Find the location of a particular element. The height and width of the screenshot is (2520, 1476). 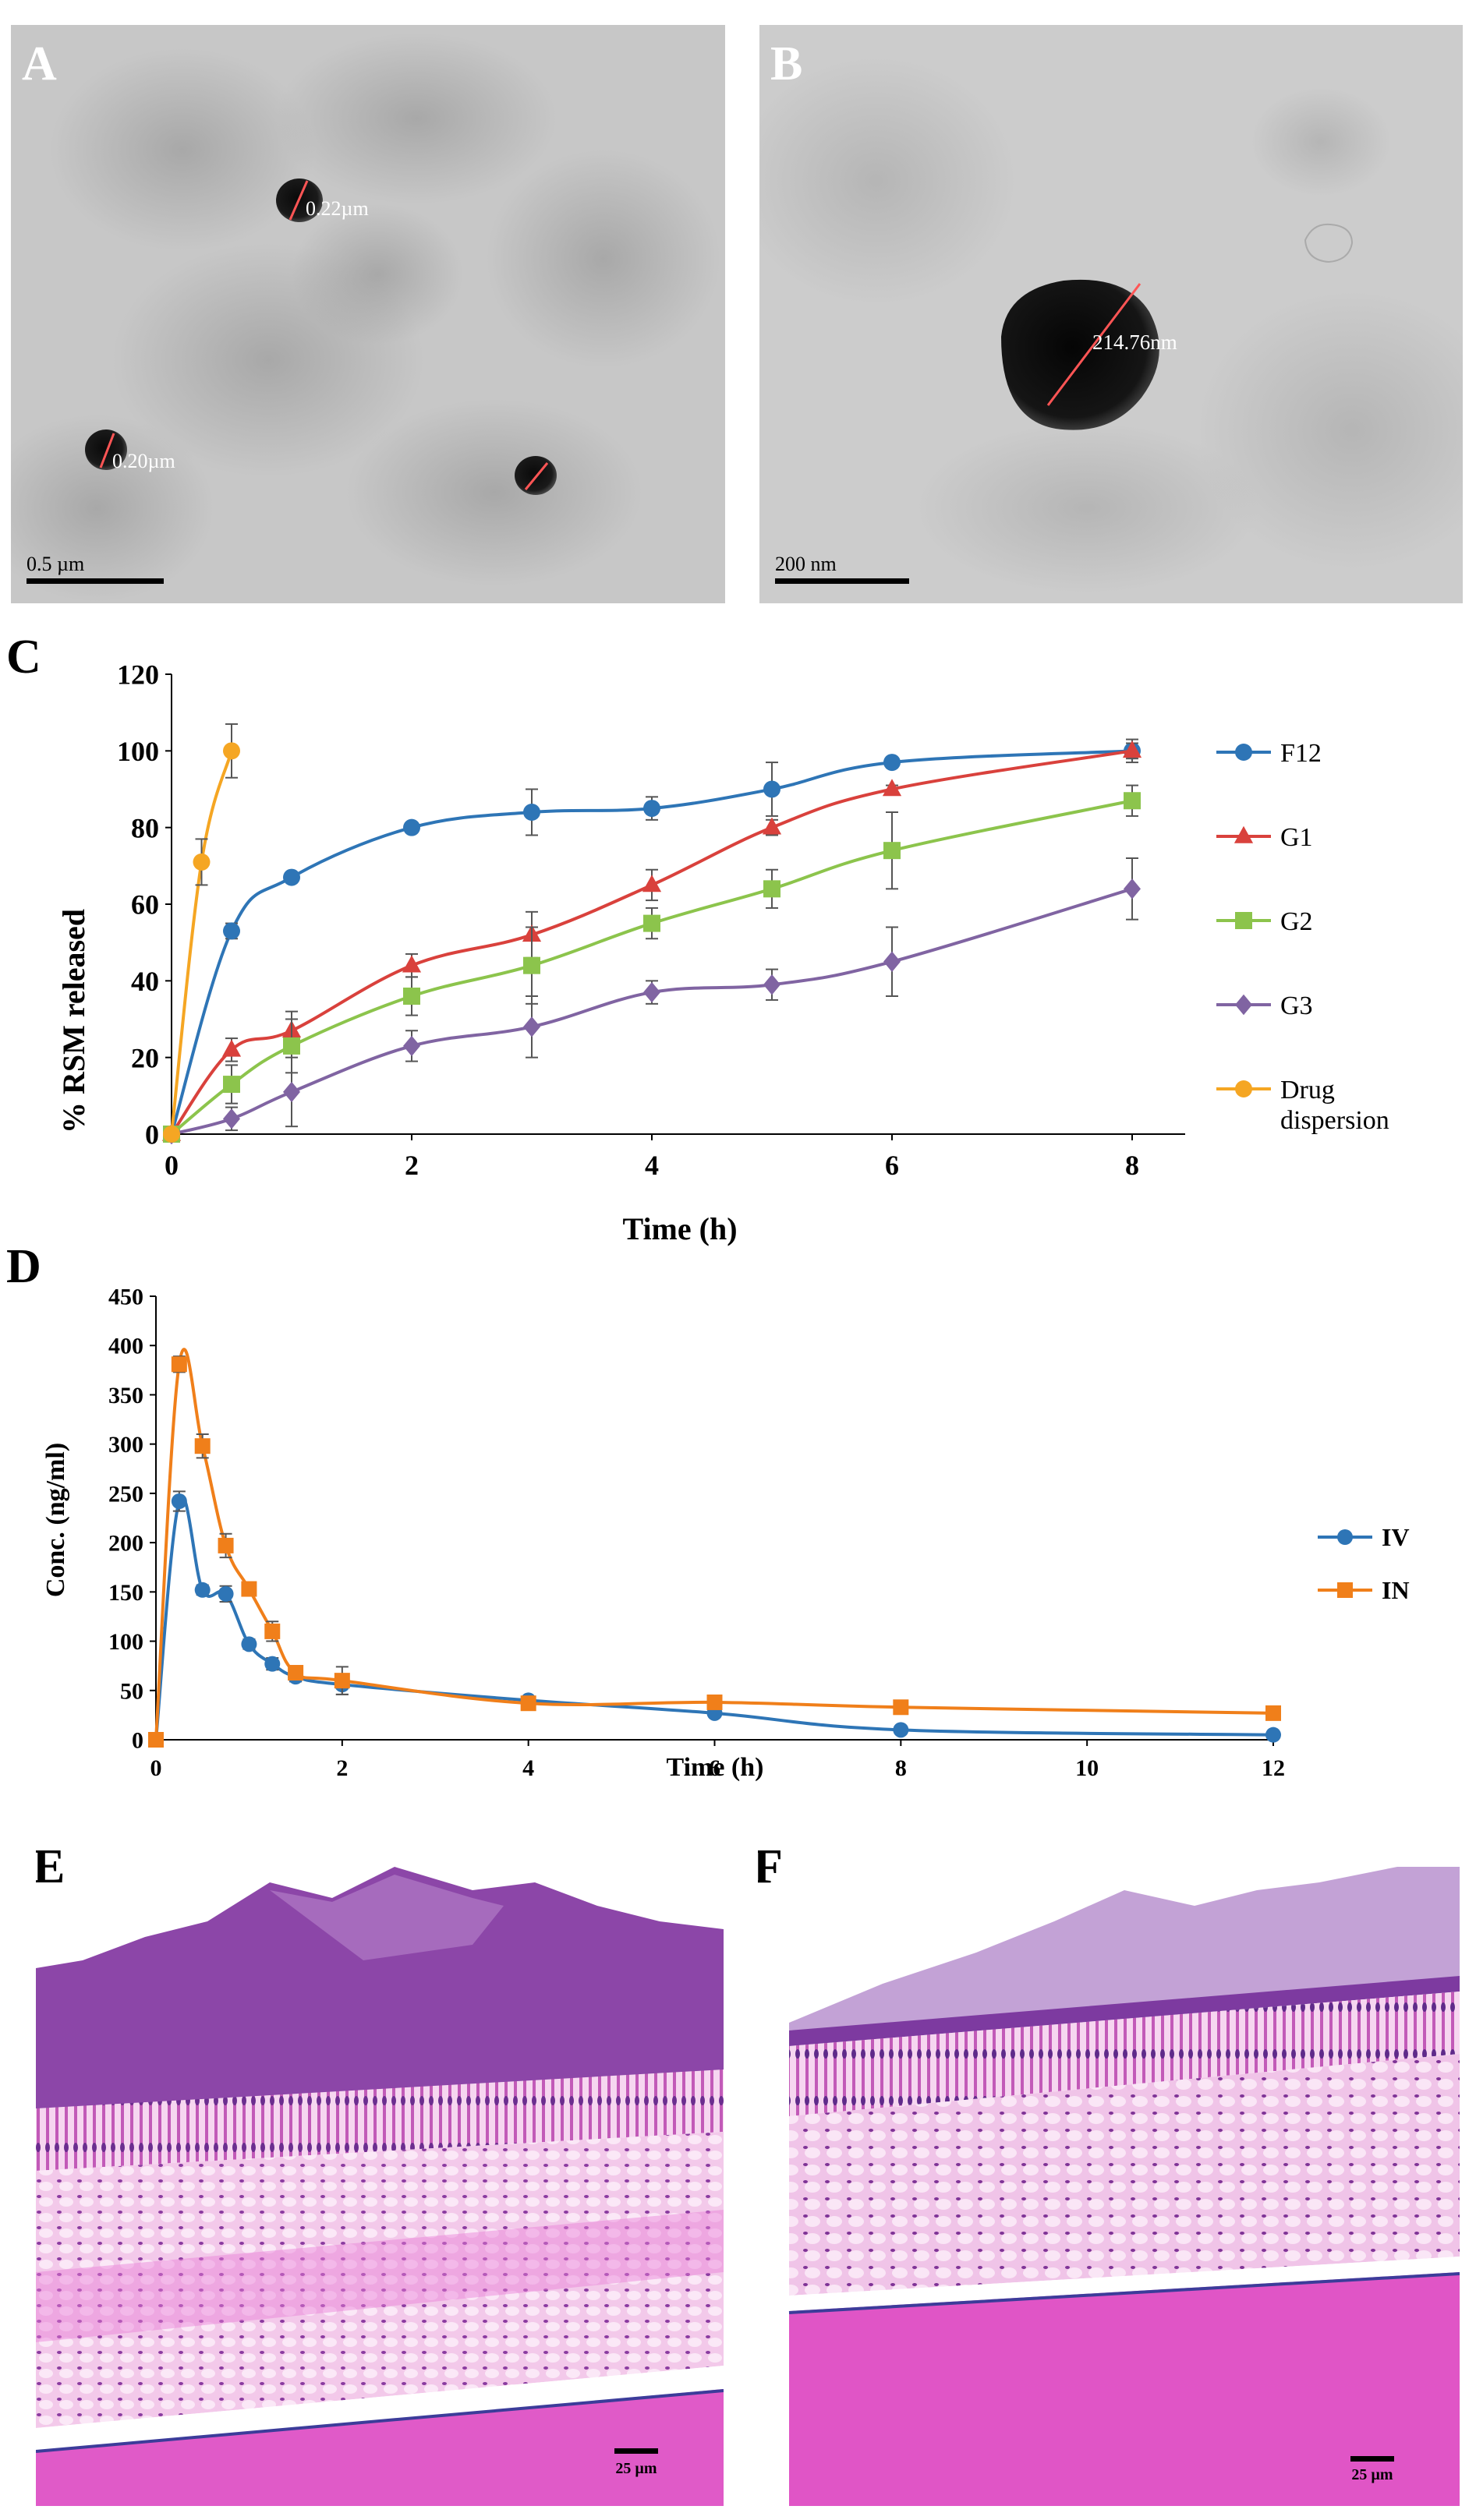

y-tick-label: 350 is located at coordinates (125, 1396).